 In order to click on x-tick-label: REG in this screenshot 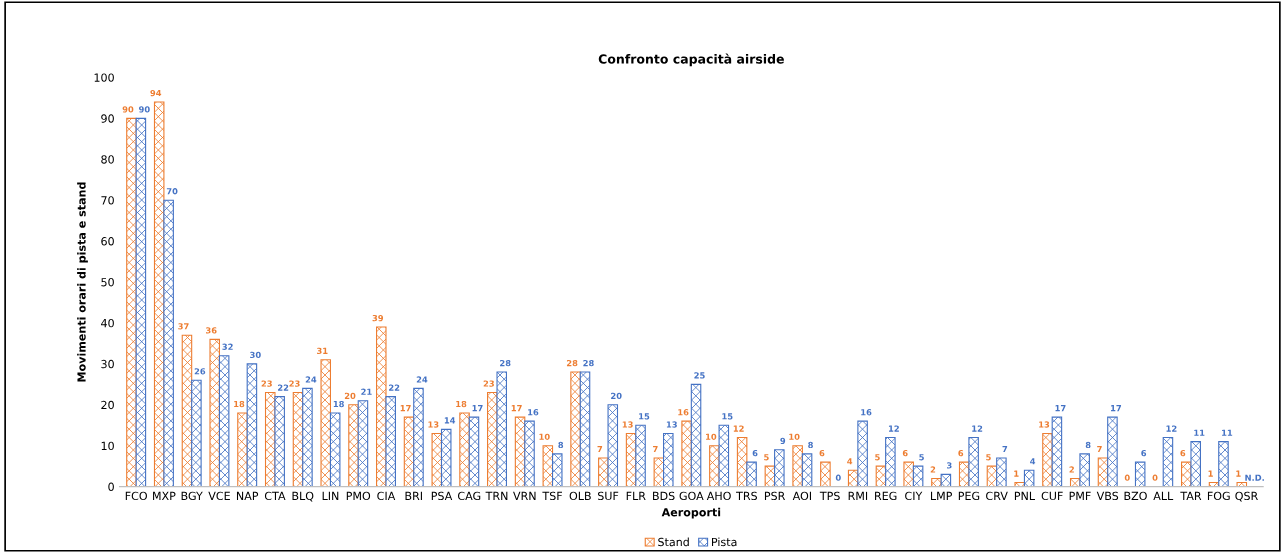, I will do `click(886, 496)`.